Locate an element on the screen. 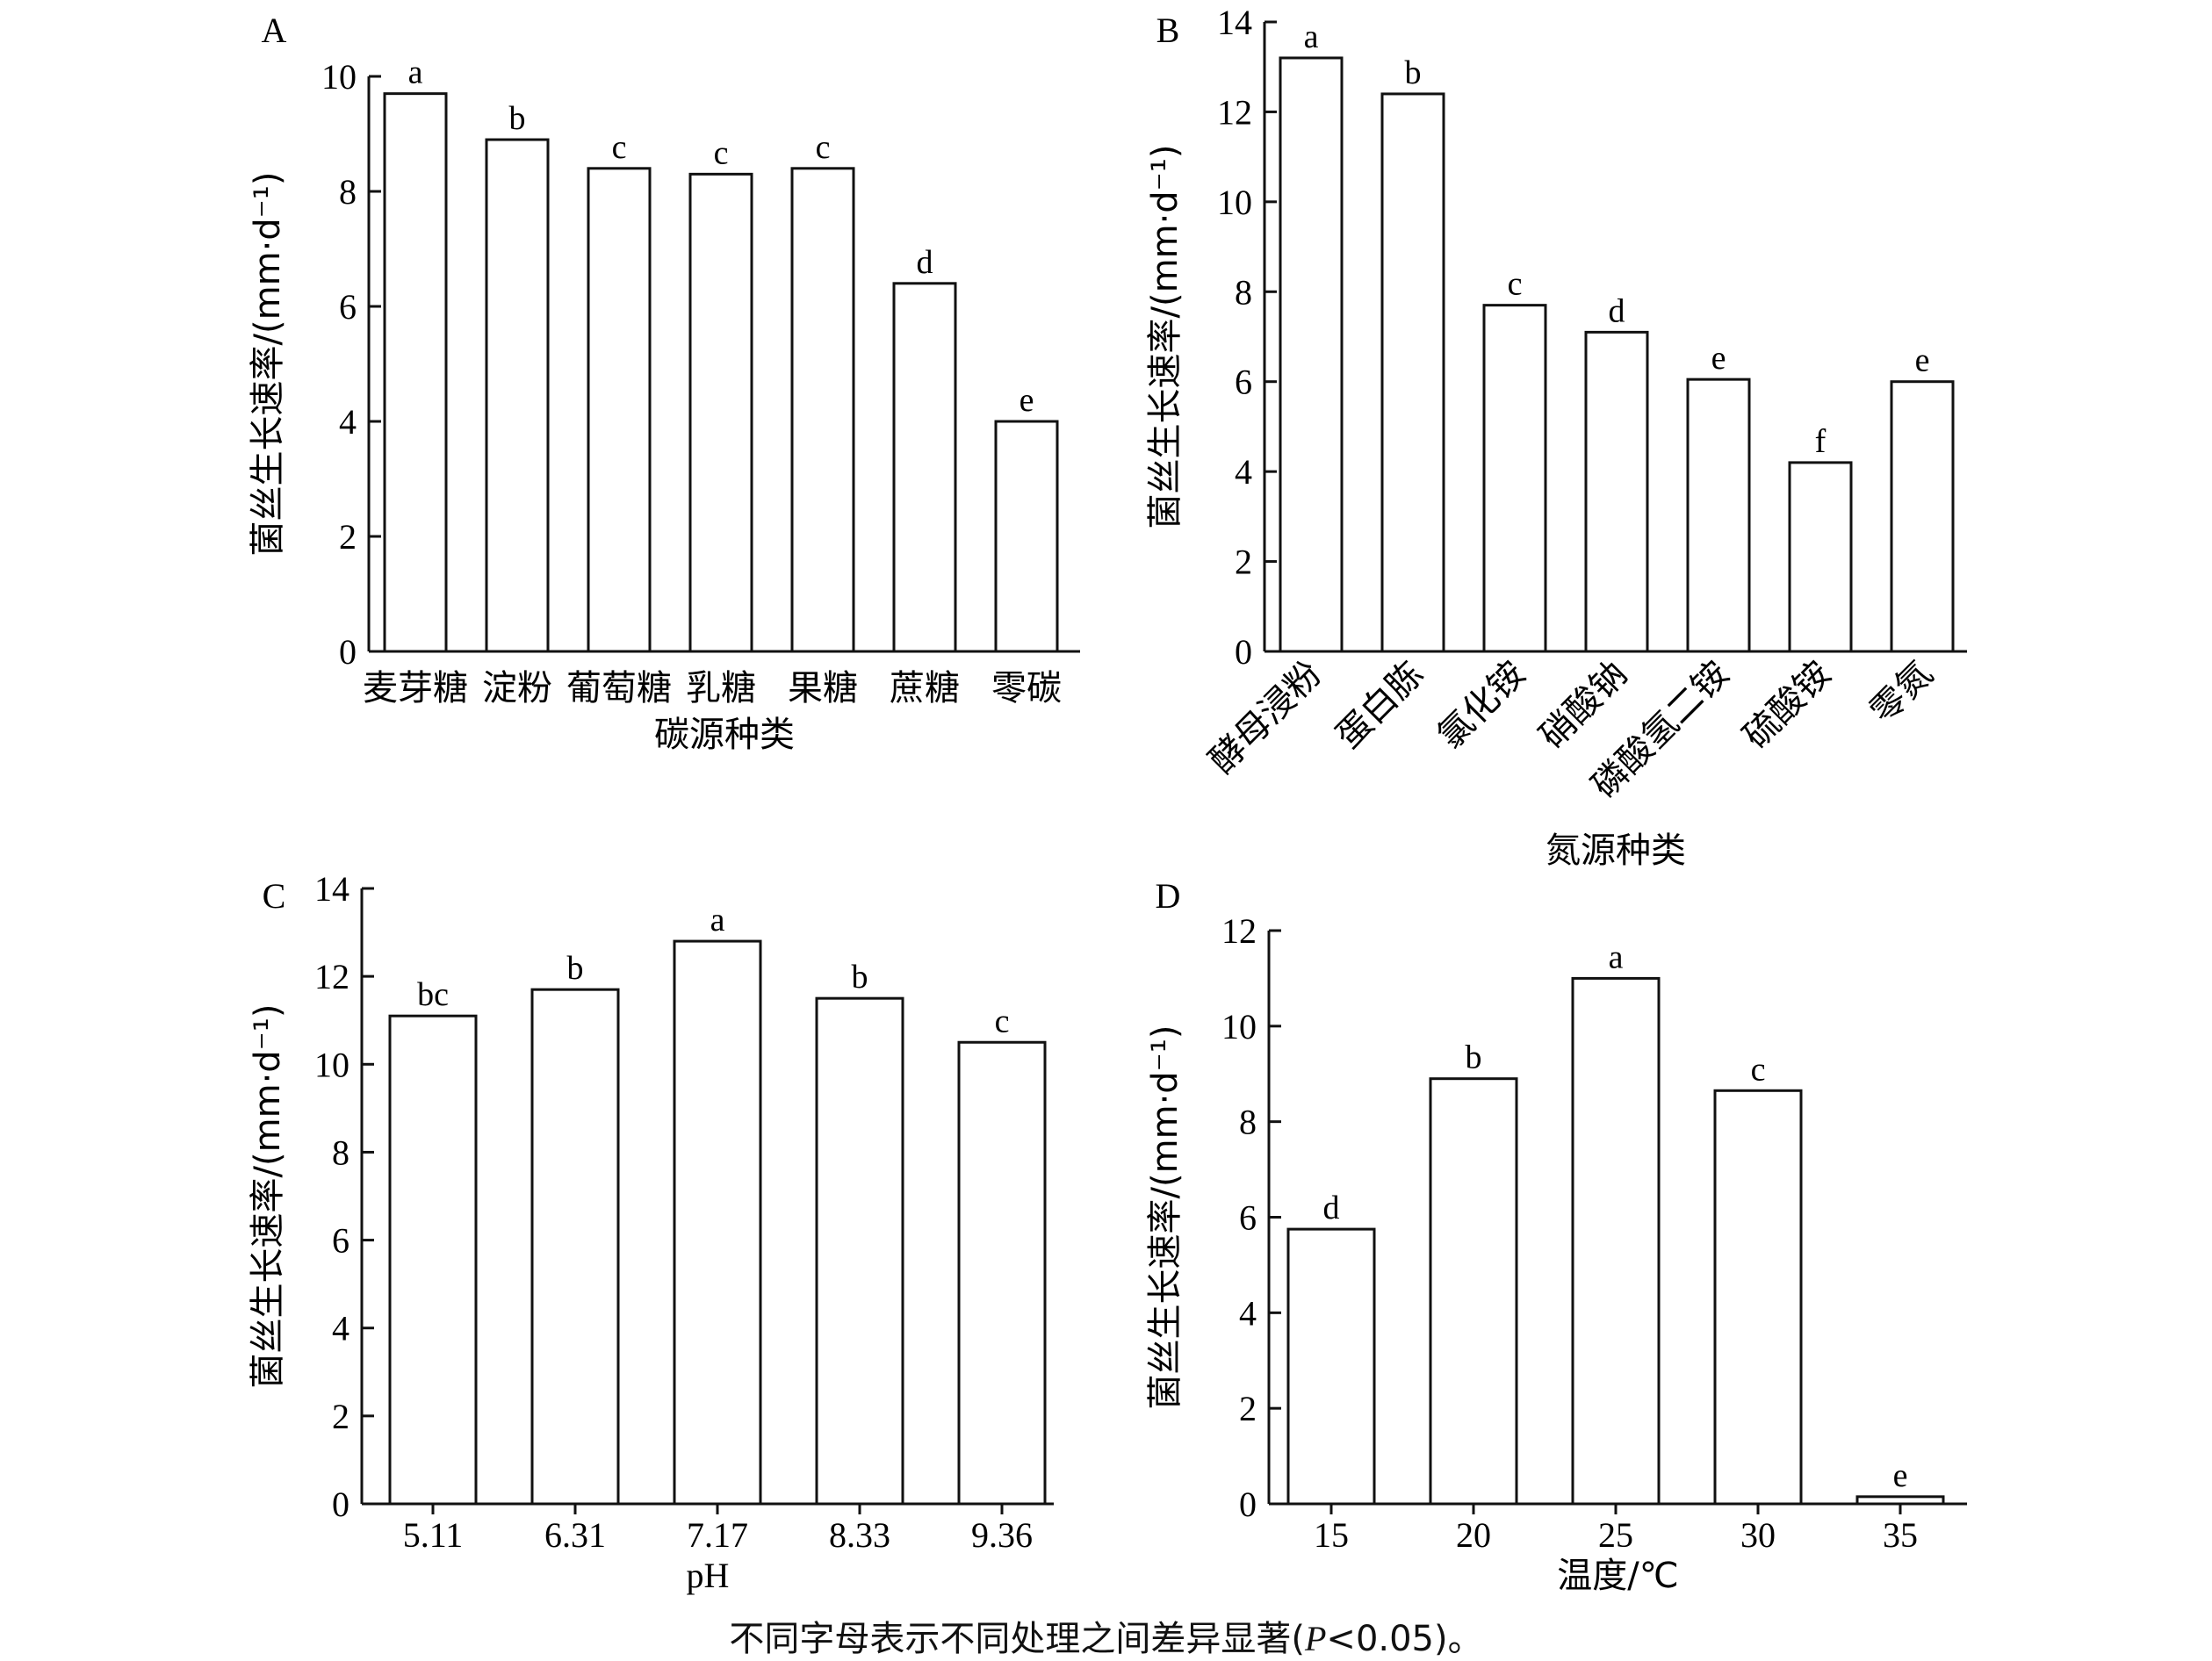  panel-c-ylabel: 菌丝生长速率/(mm·d⁻¹) is located at coordinates (268, 1196).